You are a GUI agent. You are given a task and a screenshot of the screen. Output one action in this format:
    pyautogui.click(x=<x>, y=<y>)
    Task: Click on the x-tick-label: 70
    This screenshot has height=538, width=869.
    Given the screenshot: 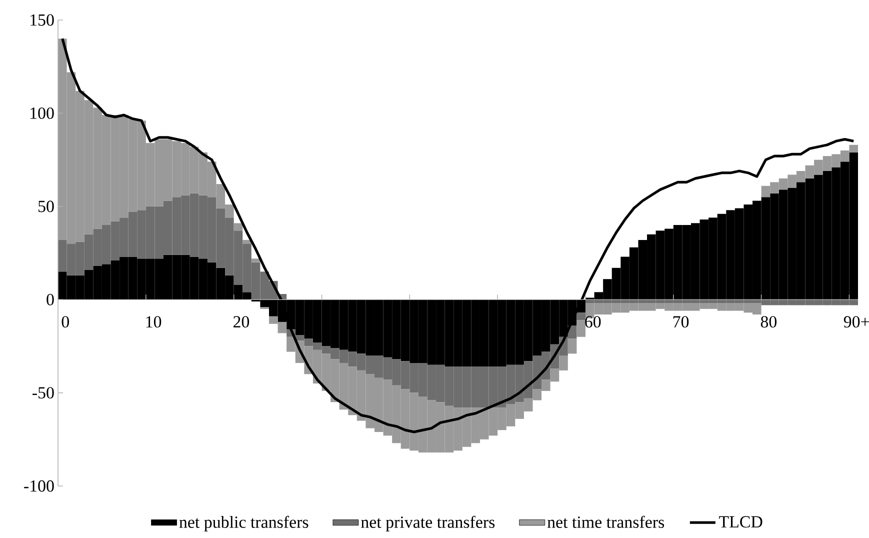 What is the action you would take?
    pyautogui.click(x=681, y=322)
    